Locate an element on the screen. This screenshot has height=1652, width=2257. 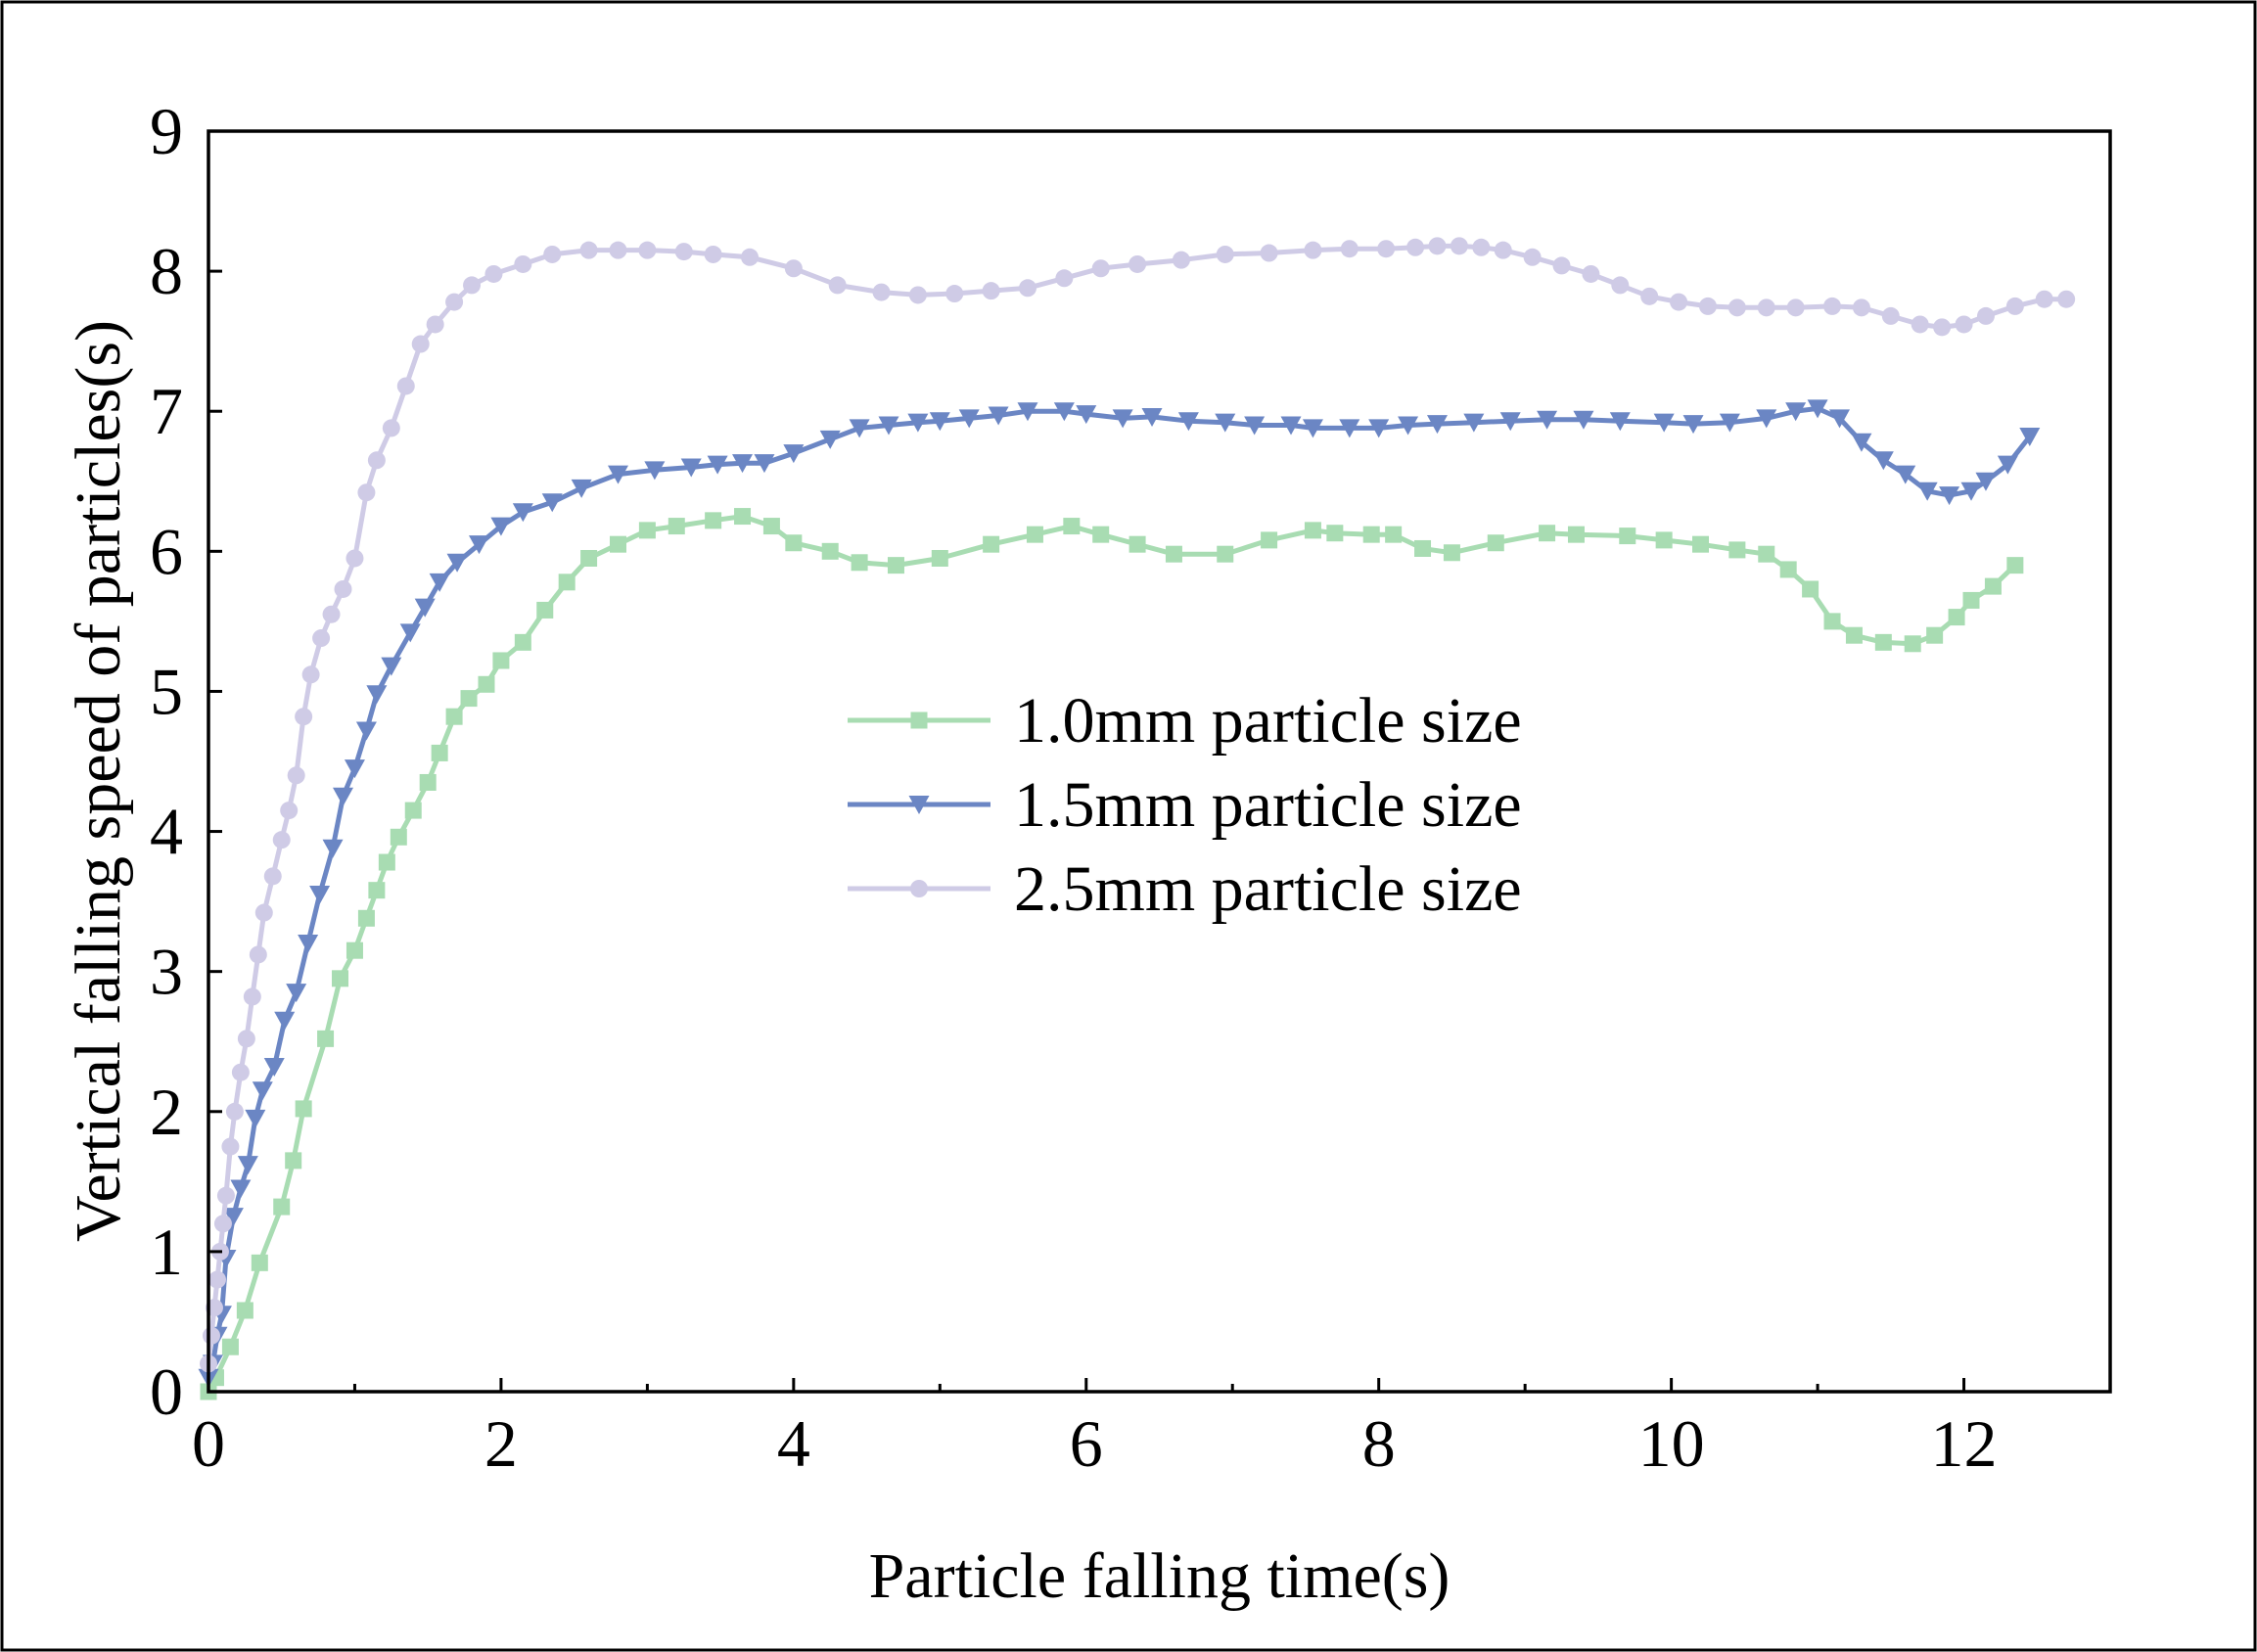
y-tick-label: 6 is located at coordinates (166, 551).